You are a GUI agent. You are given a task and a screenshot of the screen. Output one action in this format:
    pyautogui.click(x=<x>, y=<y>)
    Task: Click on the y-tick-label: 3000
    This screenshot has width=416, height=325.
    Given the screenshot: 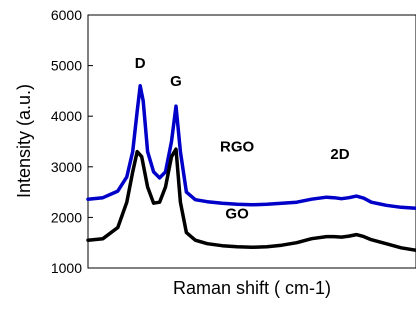 What is the action you would take?
    pyautogui.click(x=66, y=167)
    